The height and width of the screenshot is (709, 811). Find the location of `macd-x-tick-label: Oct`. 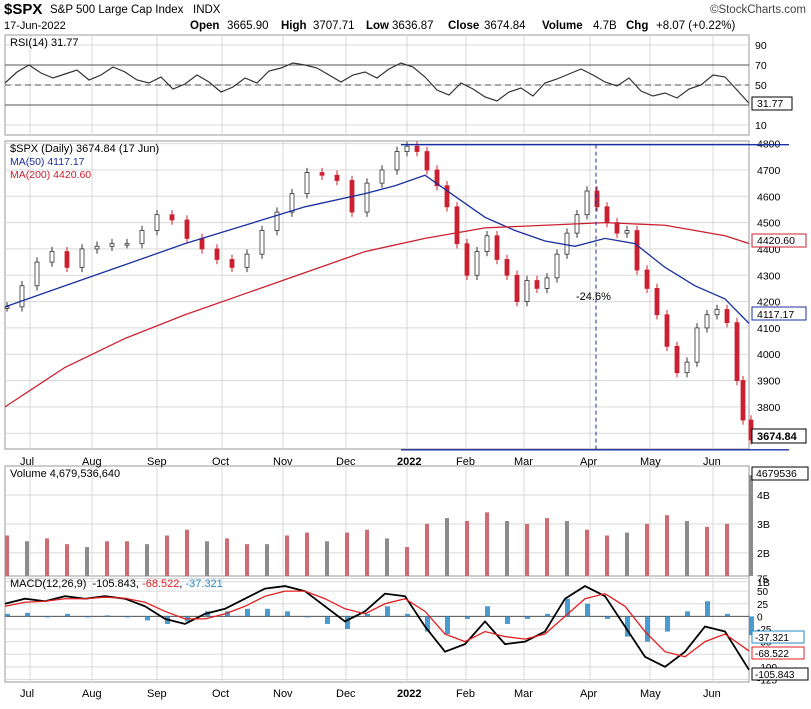

macd-x-tick-label: Oct is located at coordinates (220, 694).